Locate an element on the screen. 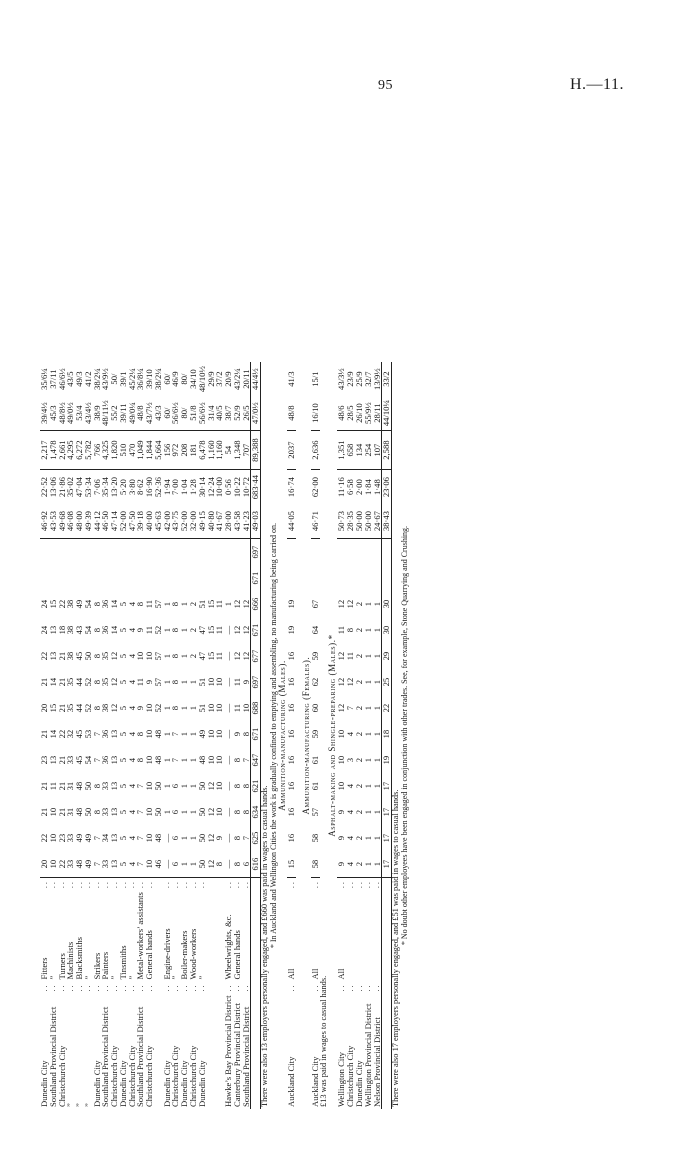 The height and width of the screenshot is (1157, 700). row-weeks-worked: 62·00 is located at coordinates (314, 486).